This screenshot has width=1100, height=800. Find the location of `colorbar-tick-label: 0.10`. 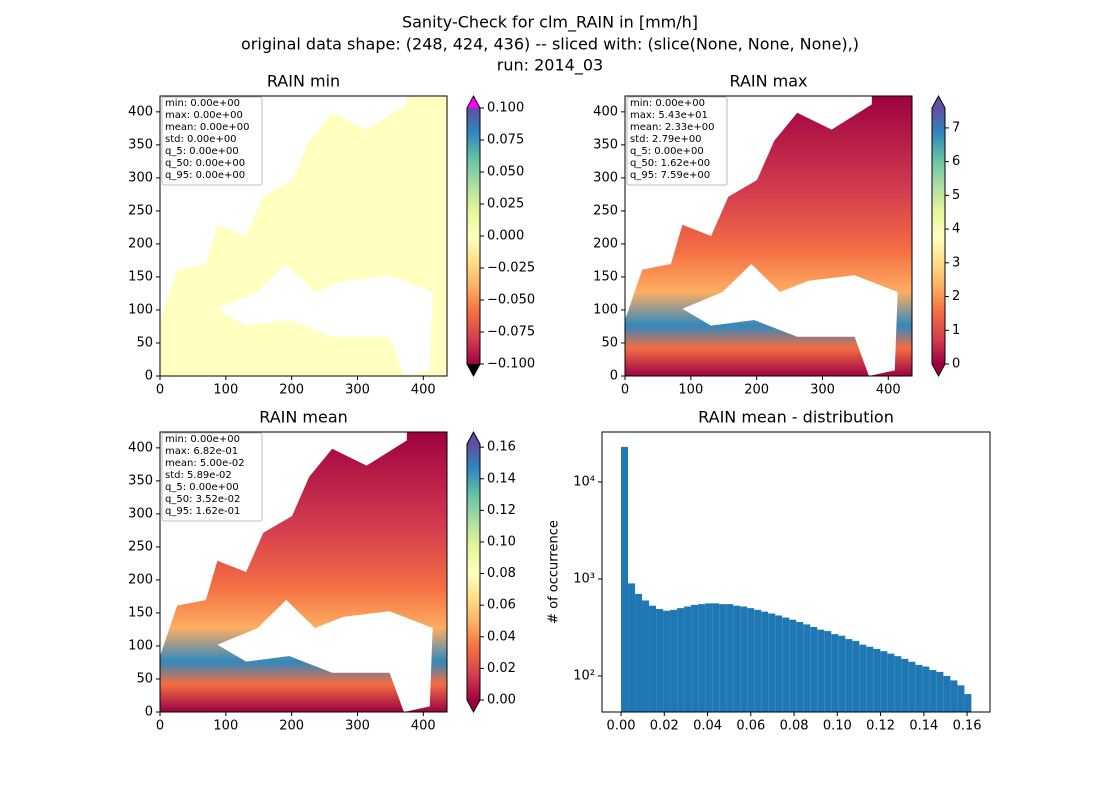

colorbar-tick-label: 0.10 is located at coordinates (501, 541).